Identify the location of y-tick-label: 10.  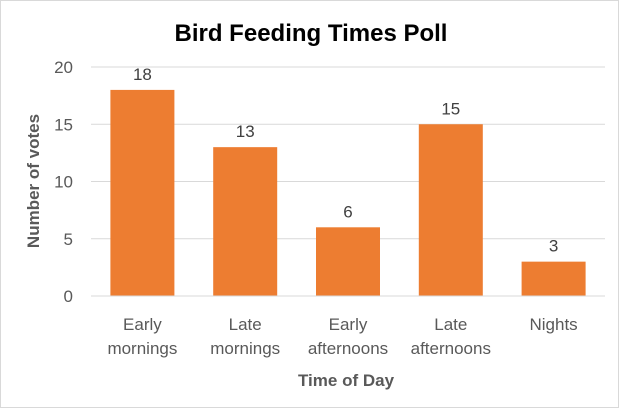
(63, 182).